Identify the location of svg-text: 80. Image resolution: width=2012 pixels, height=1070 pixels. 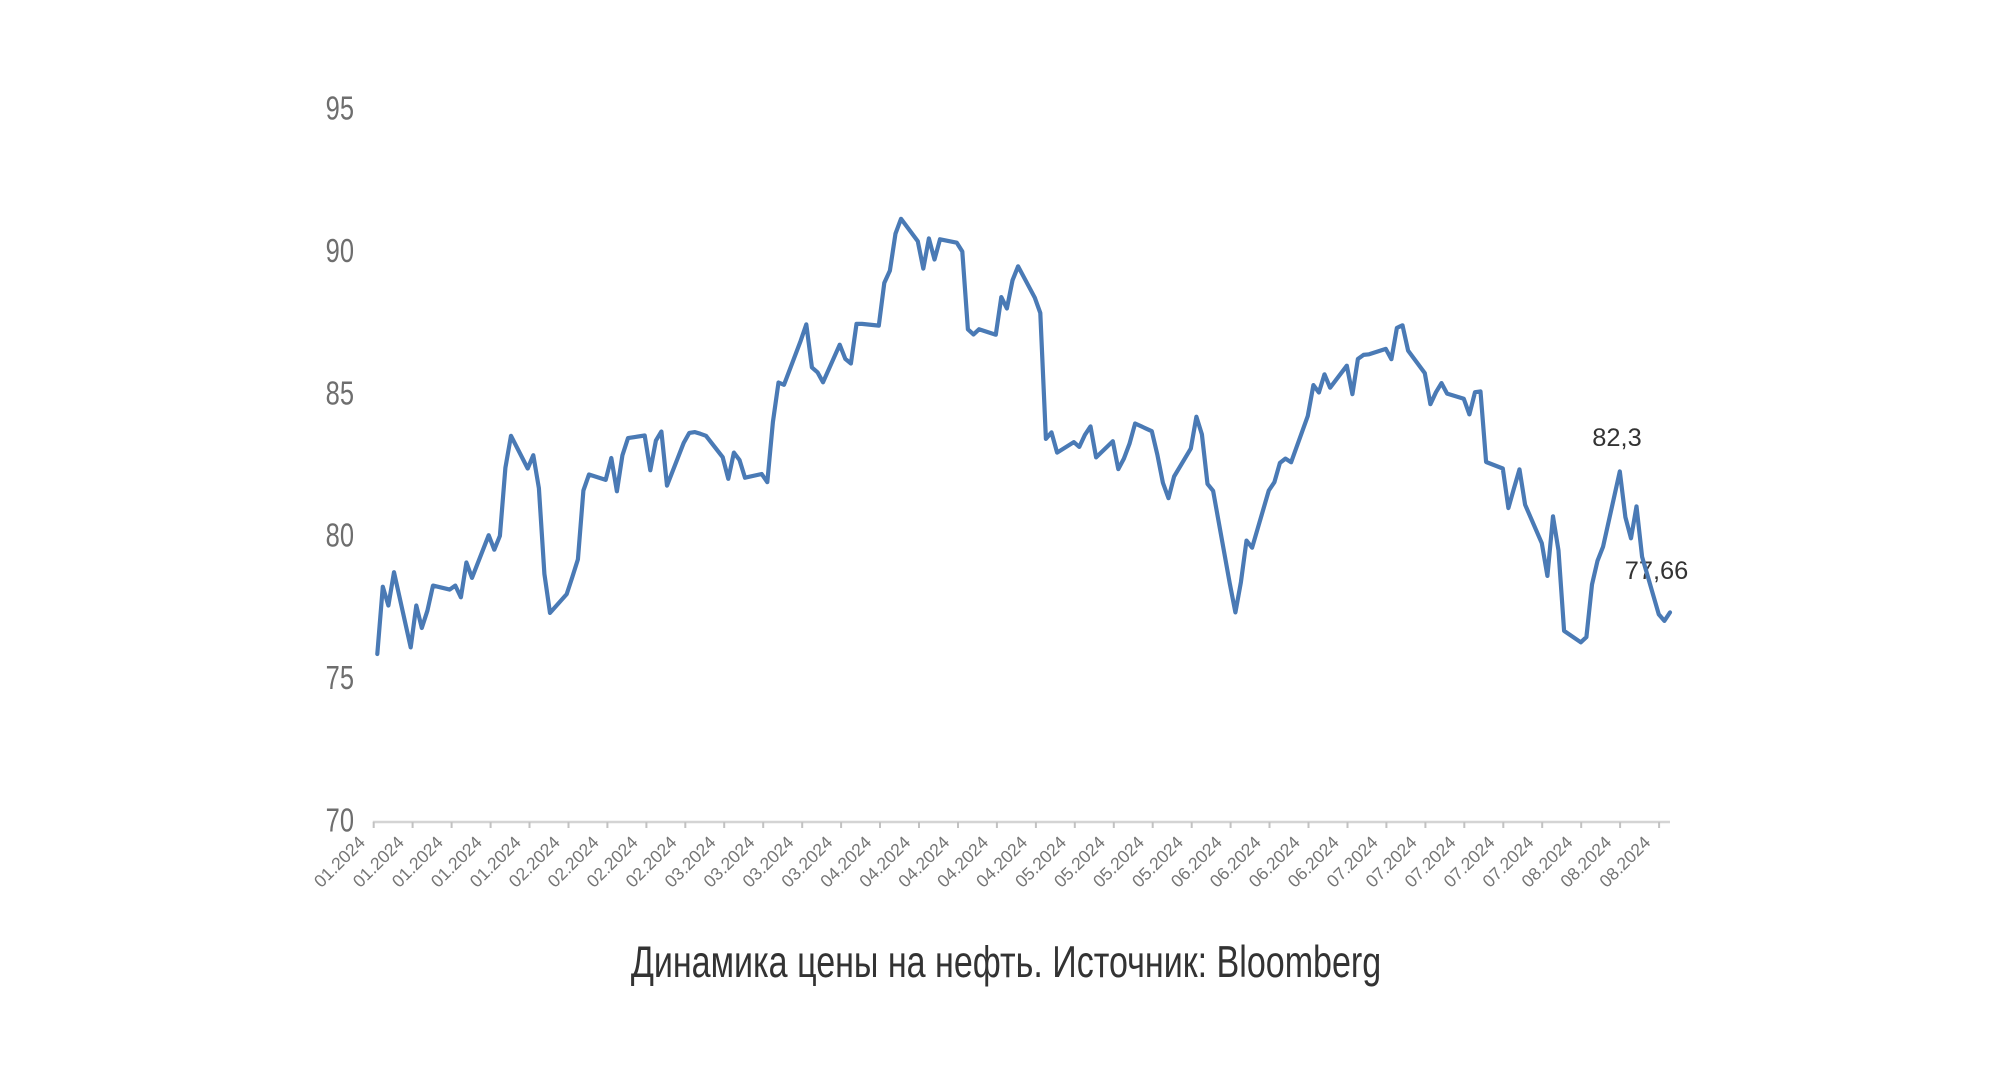
(340, 535).